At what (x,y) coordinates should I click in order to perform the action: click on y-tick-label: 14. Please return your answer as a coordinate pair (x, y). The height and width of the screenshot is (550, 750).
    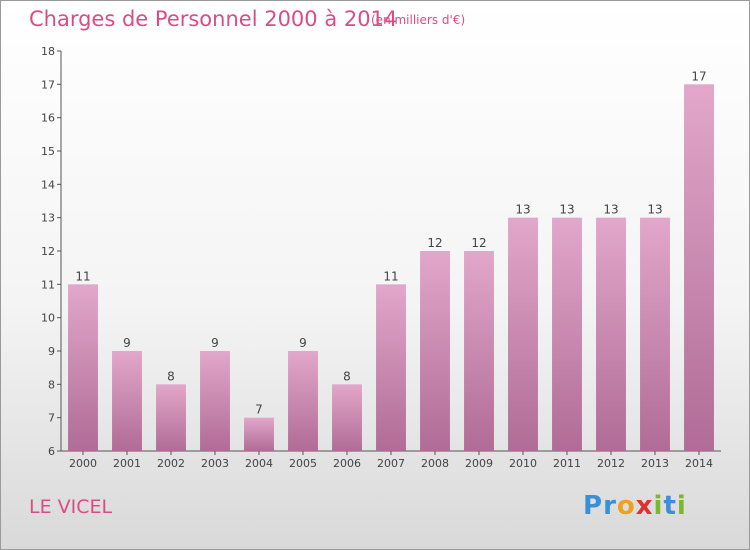
    Looking at the image, I should click on (48, 184).